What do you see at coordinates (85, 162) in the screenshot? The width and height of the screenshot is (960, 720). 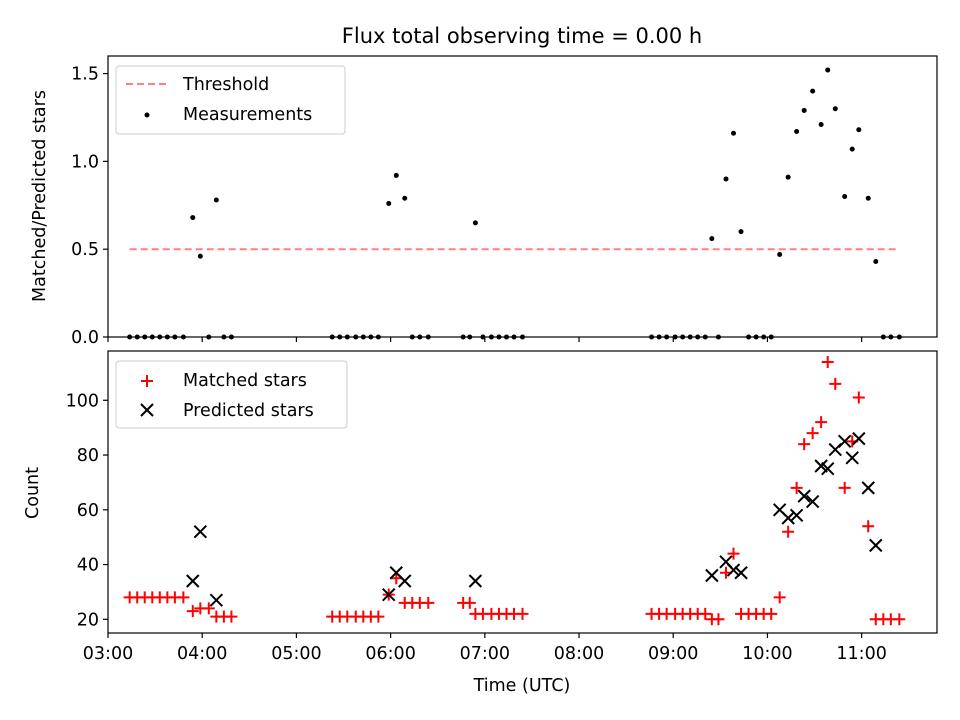 I see `top-y-tick-label: 1.0` at bounding box center [85, 162].